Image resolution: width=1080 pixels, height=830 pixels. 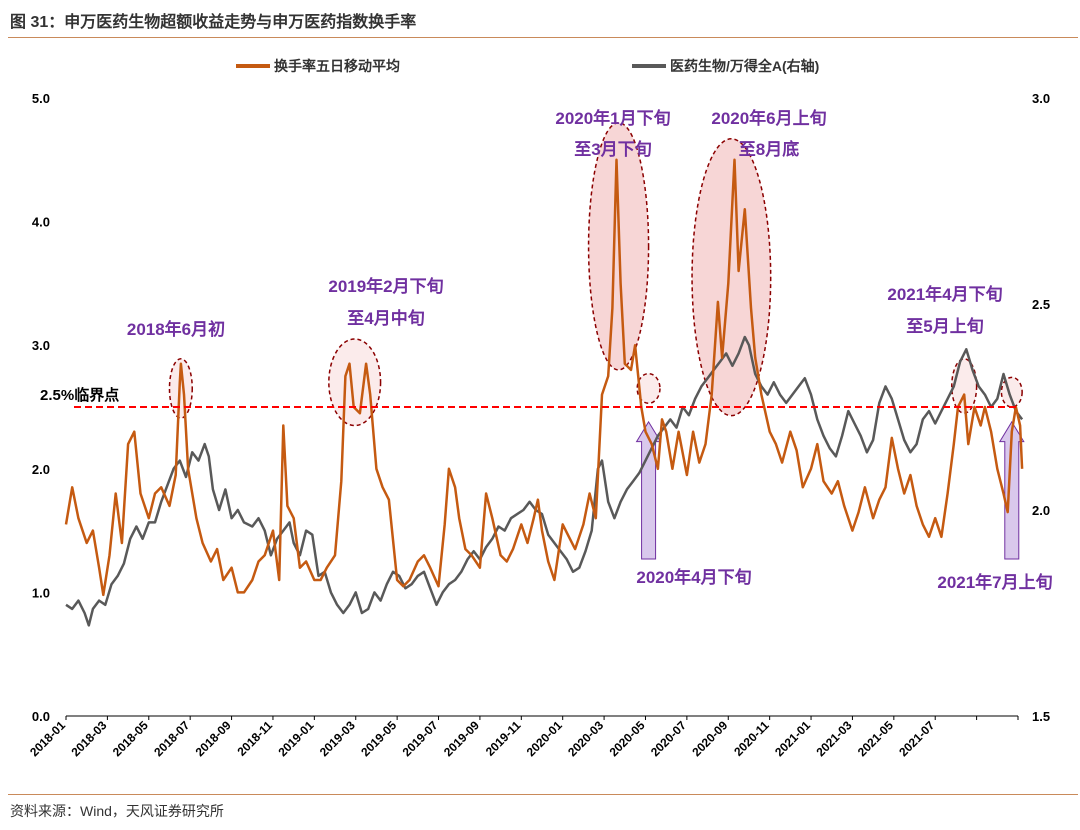 What do you see at coordinates (585, 738) in the screenshot?
I see `x-tick-label: 2020-03` at bounding box center [585, 738].